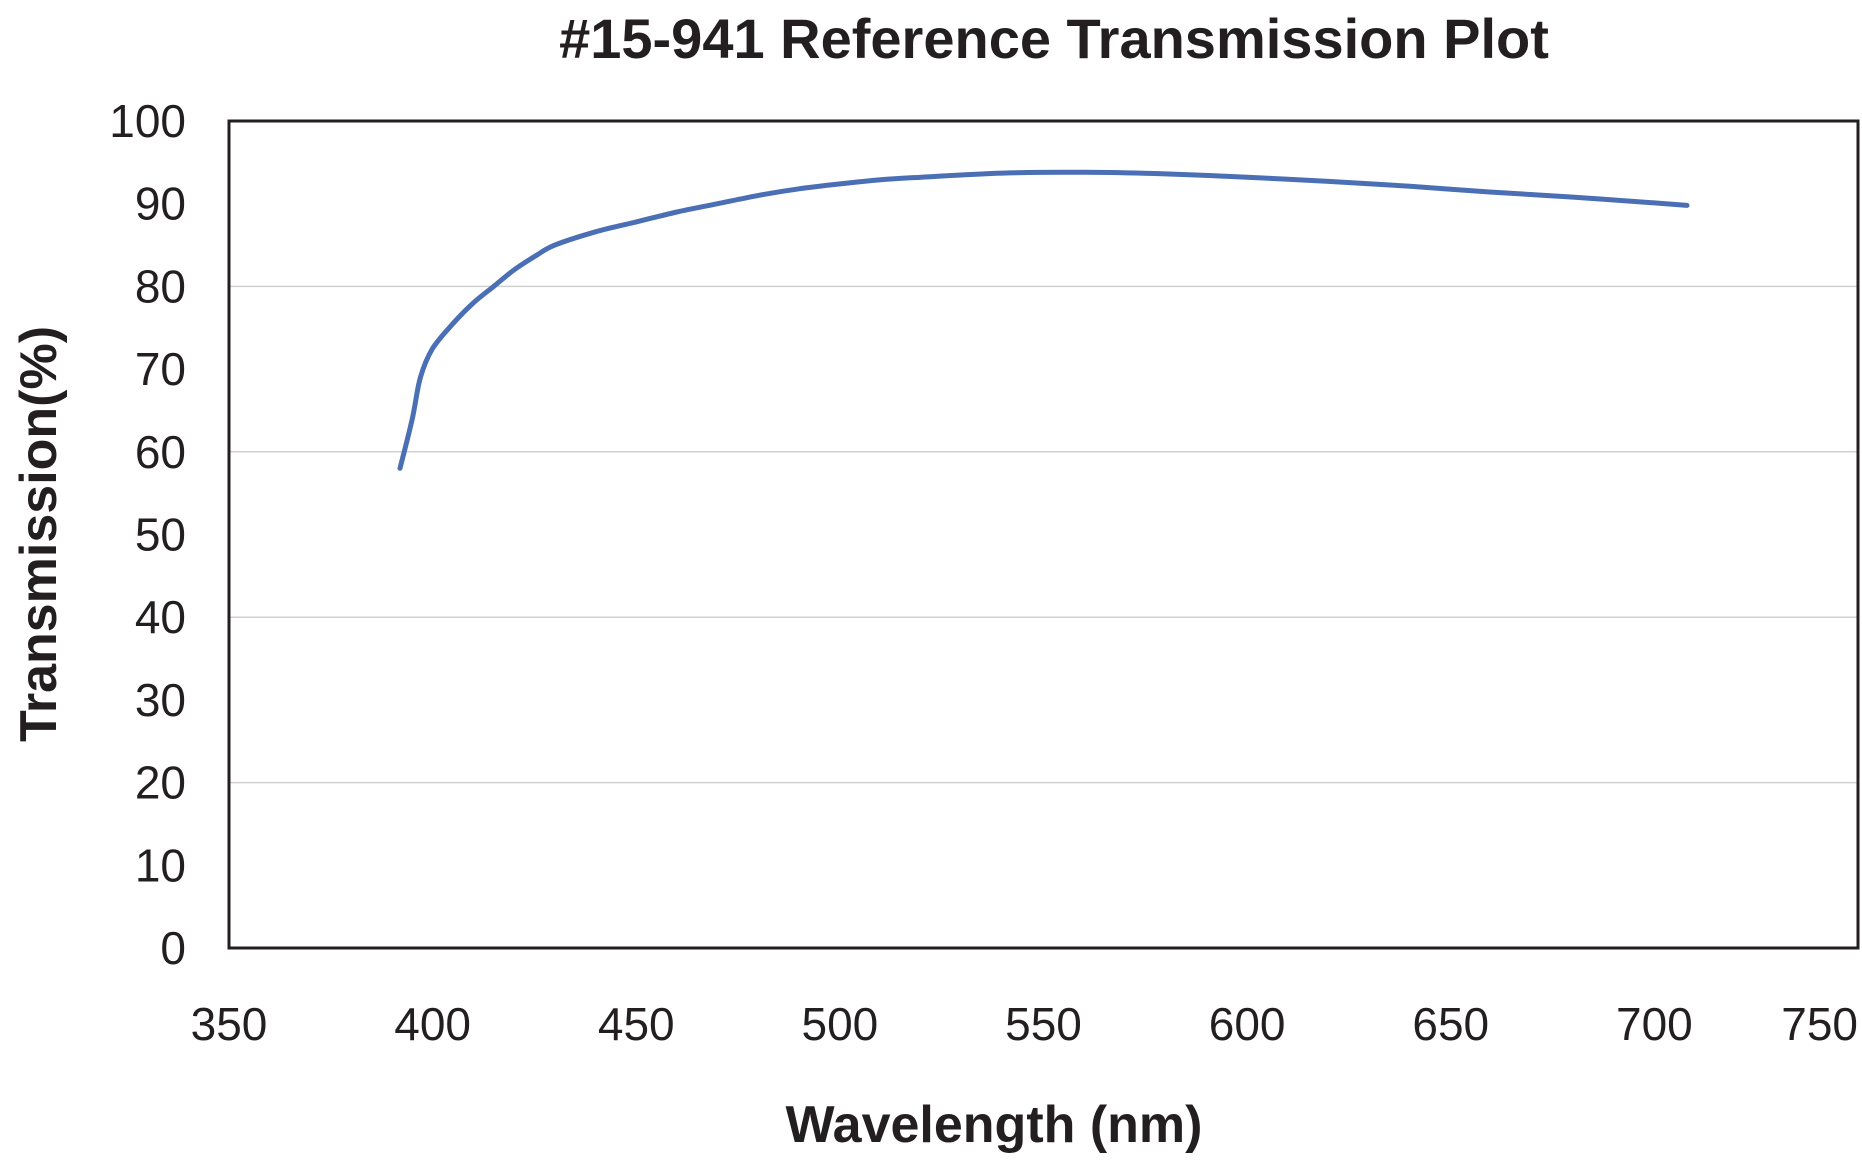 The height and width of the screenshot is (1161, 1862). Describe the element at coordinates (1043, 1024) in the screenshot. I see `x-tick-label: 550` at that location.